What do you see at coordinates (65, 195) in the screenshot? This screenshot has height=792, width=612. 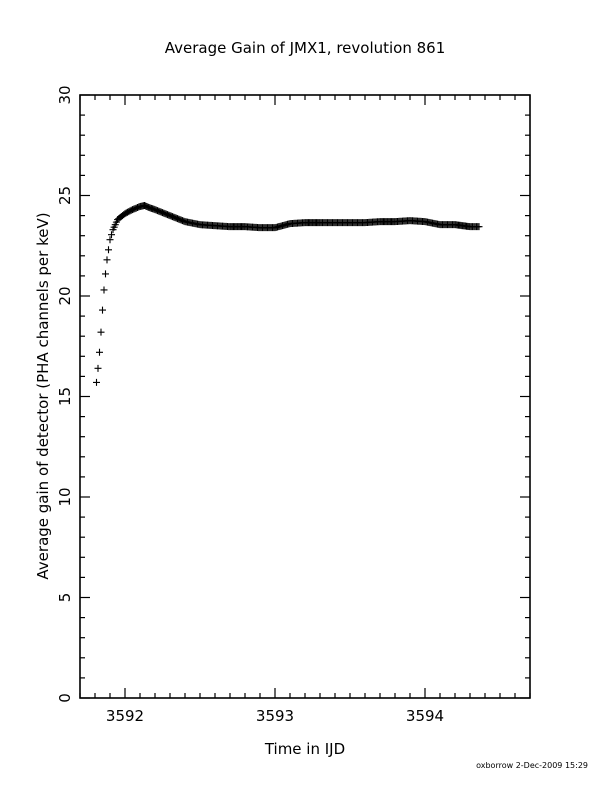 I see `y-tick-label: 25` at bounding box center [65, 195].